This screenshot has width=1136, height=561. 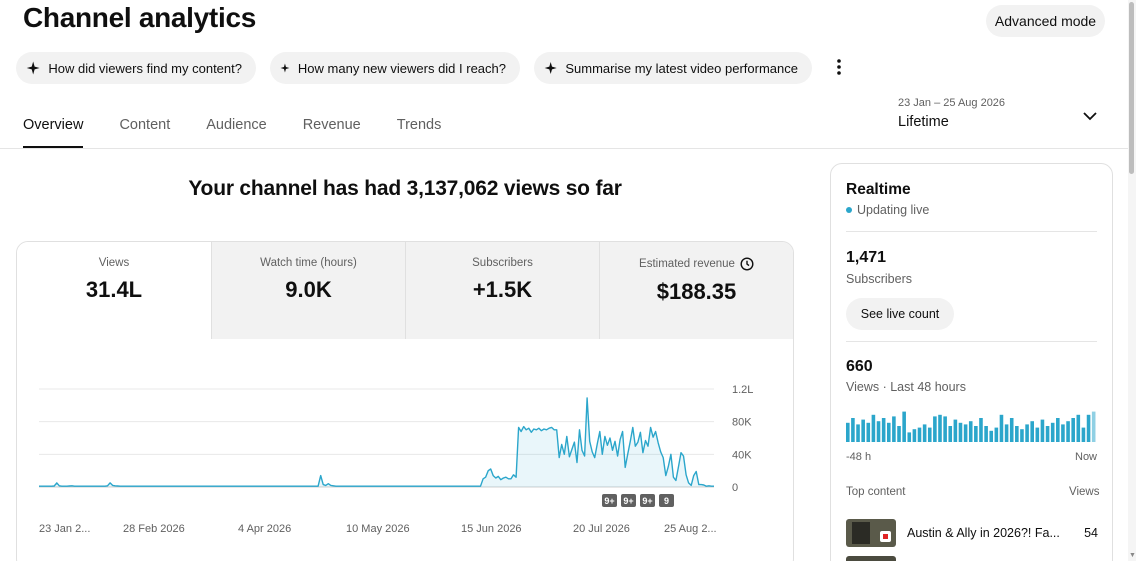 I want to click on metric-tab-revenue: Estimated revenue $188.35, so click(x=696, y=290).